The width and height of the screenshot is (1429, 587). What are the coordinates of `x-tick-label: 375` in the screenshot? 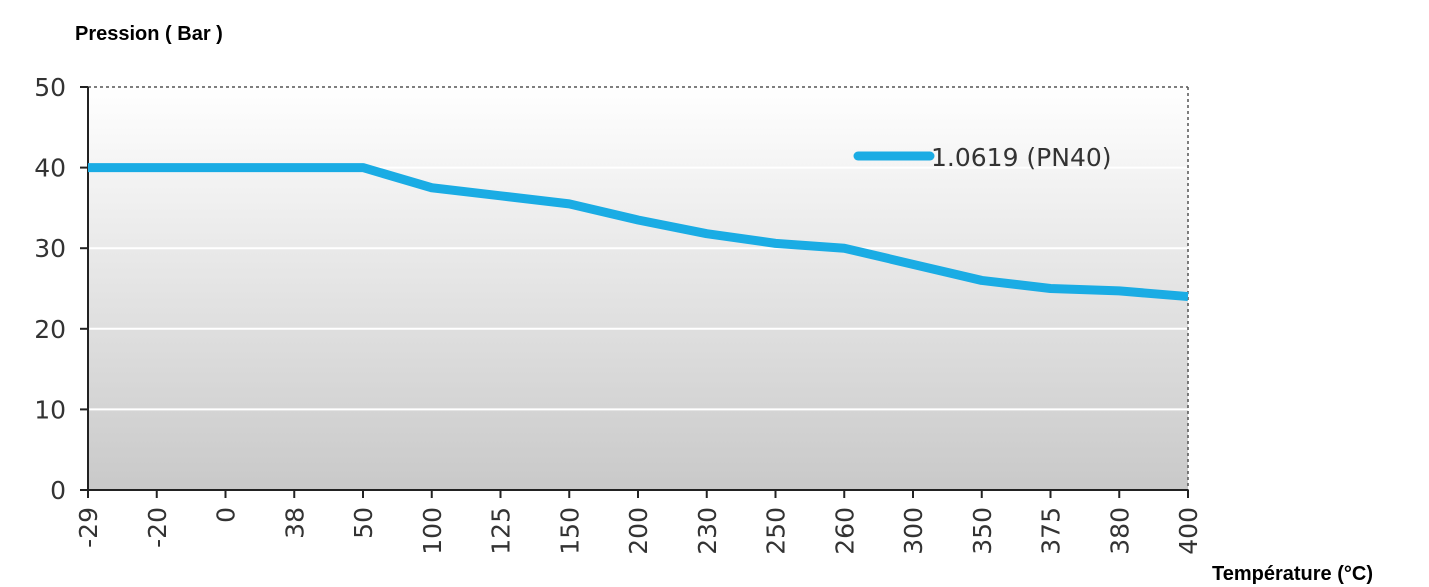 It's located at (1051, 531).